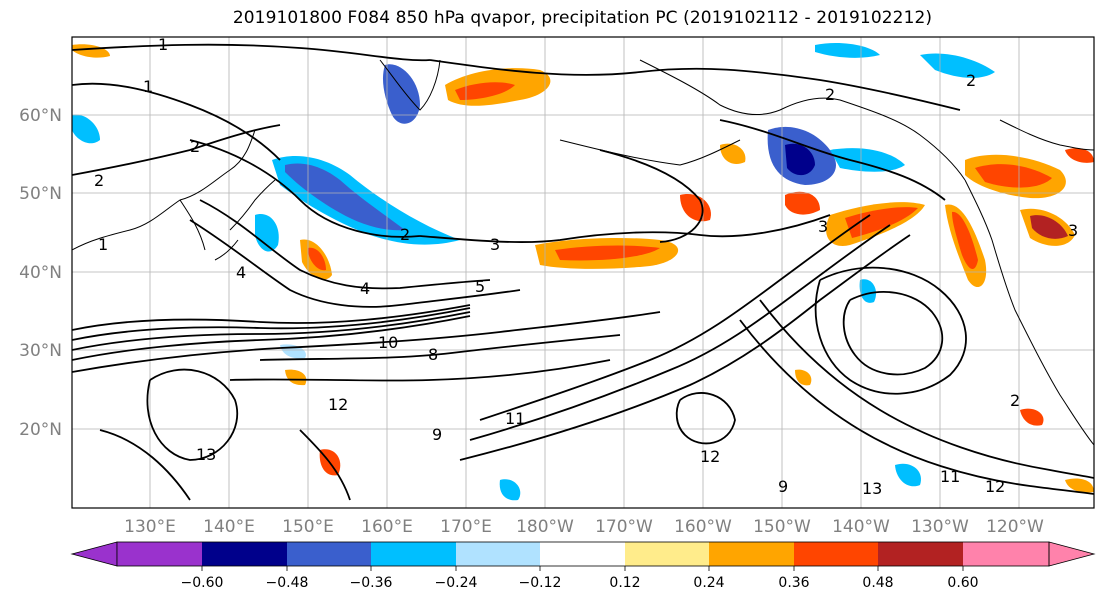 This screenshot has width=1105, height=601. I want to click on lon-label-130e: 130°E, so click(150, 527).